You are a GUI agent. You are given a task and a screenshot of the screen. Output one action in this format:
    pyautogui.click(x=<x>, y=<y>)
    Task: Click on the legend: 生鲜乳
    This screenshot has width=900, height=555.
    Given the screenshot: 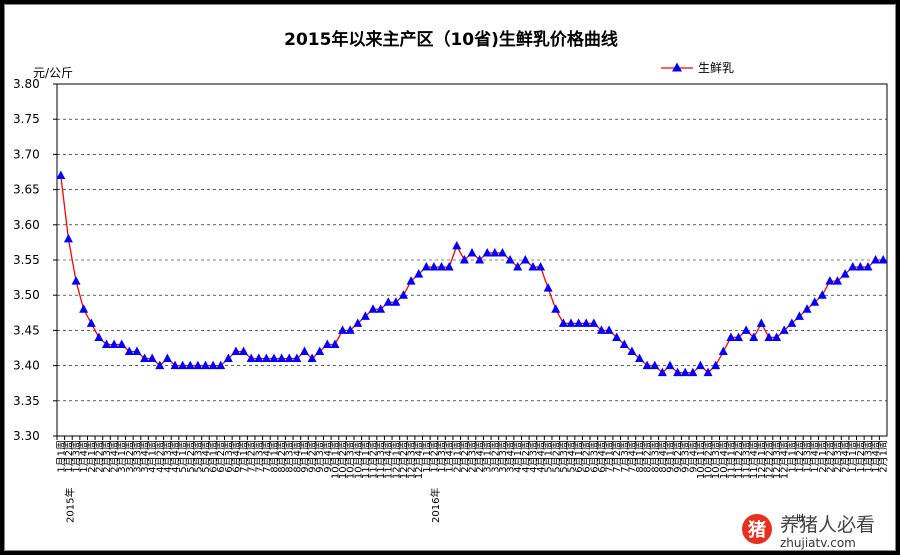 What is the action you would take?
    pyautogui.click(x=697, y=68)
    